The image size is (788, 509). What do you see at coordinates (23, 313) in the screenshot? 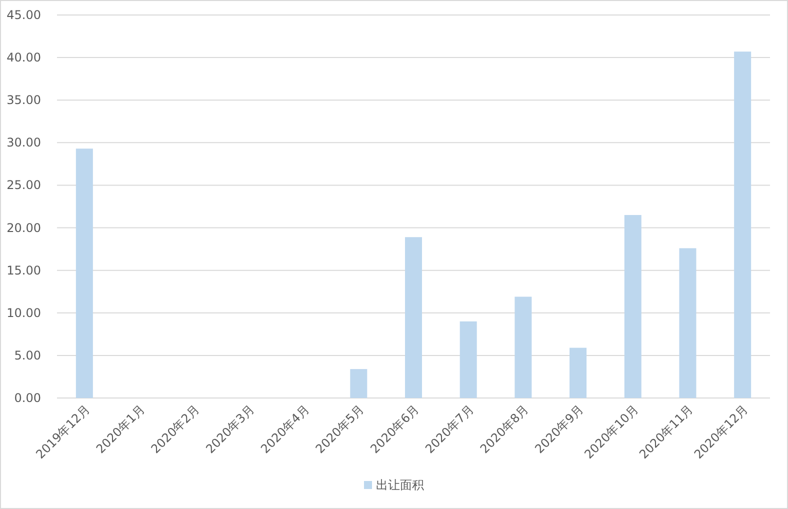
I see `y-tick-label: 10.00` at bounding box center [23, 313].